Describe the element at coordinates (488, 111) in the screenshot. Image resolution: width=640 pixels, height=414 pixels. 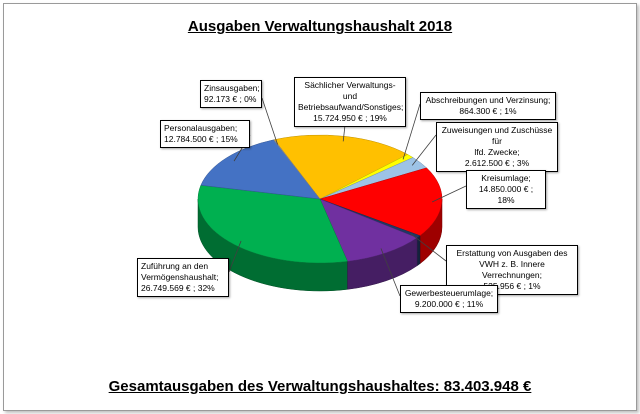
I see `label-line: 864.300 € ; 1%` at that location.